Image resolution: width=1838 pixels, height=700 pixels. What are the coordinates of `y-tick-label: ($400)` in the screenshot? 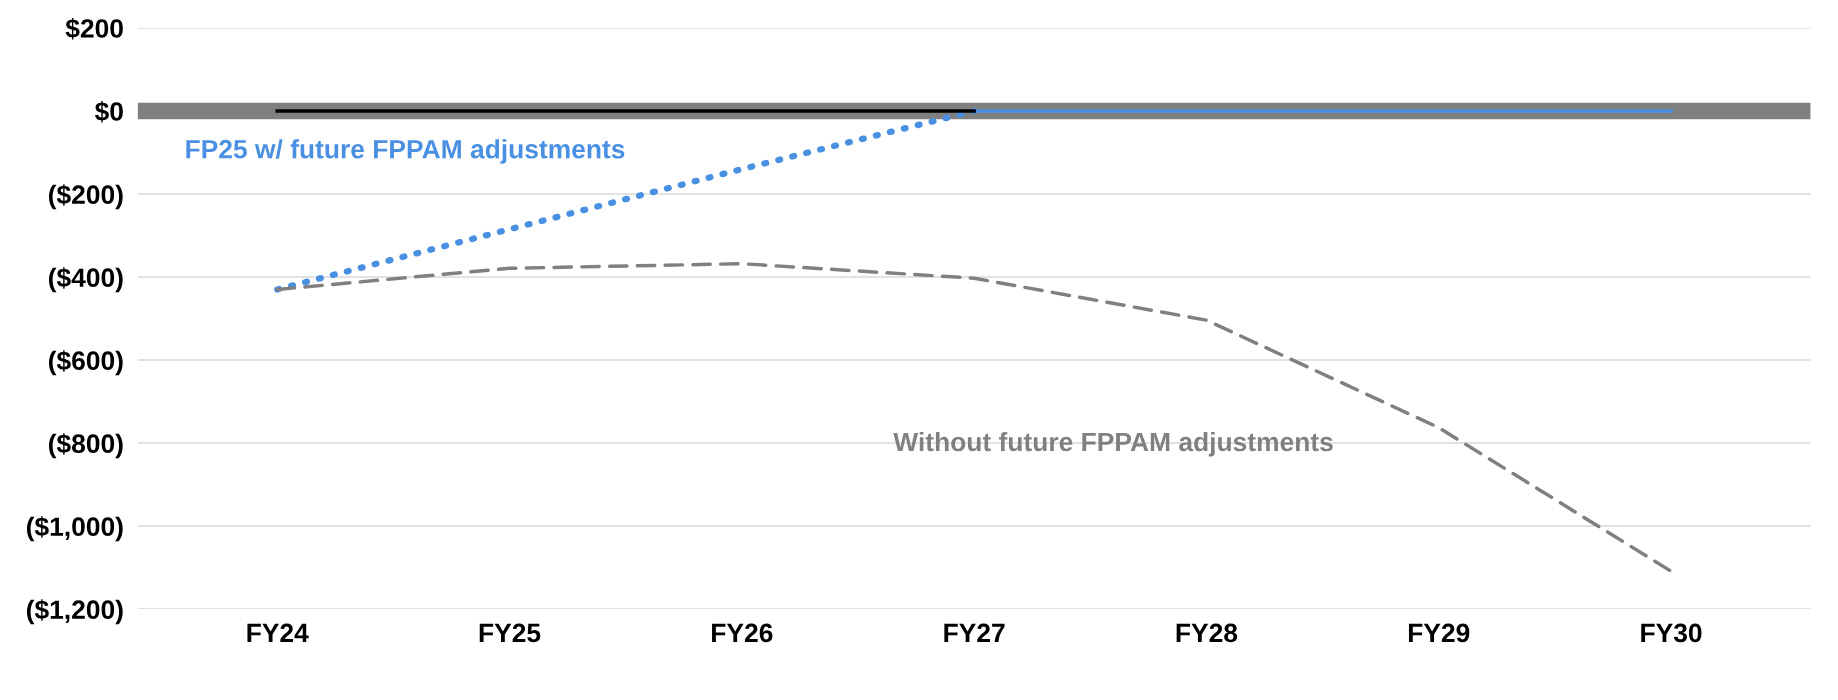 It's located at (86, 280).